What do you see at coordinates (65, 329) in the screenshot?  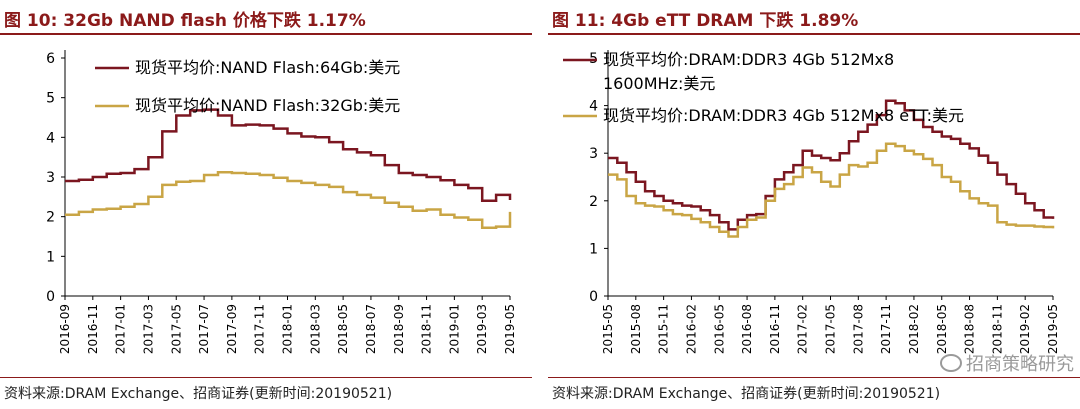 I see `x-tick-label: 2016-09` at bounding box center [65, 329].